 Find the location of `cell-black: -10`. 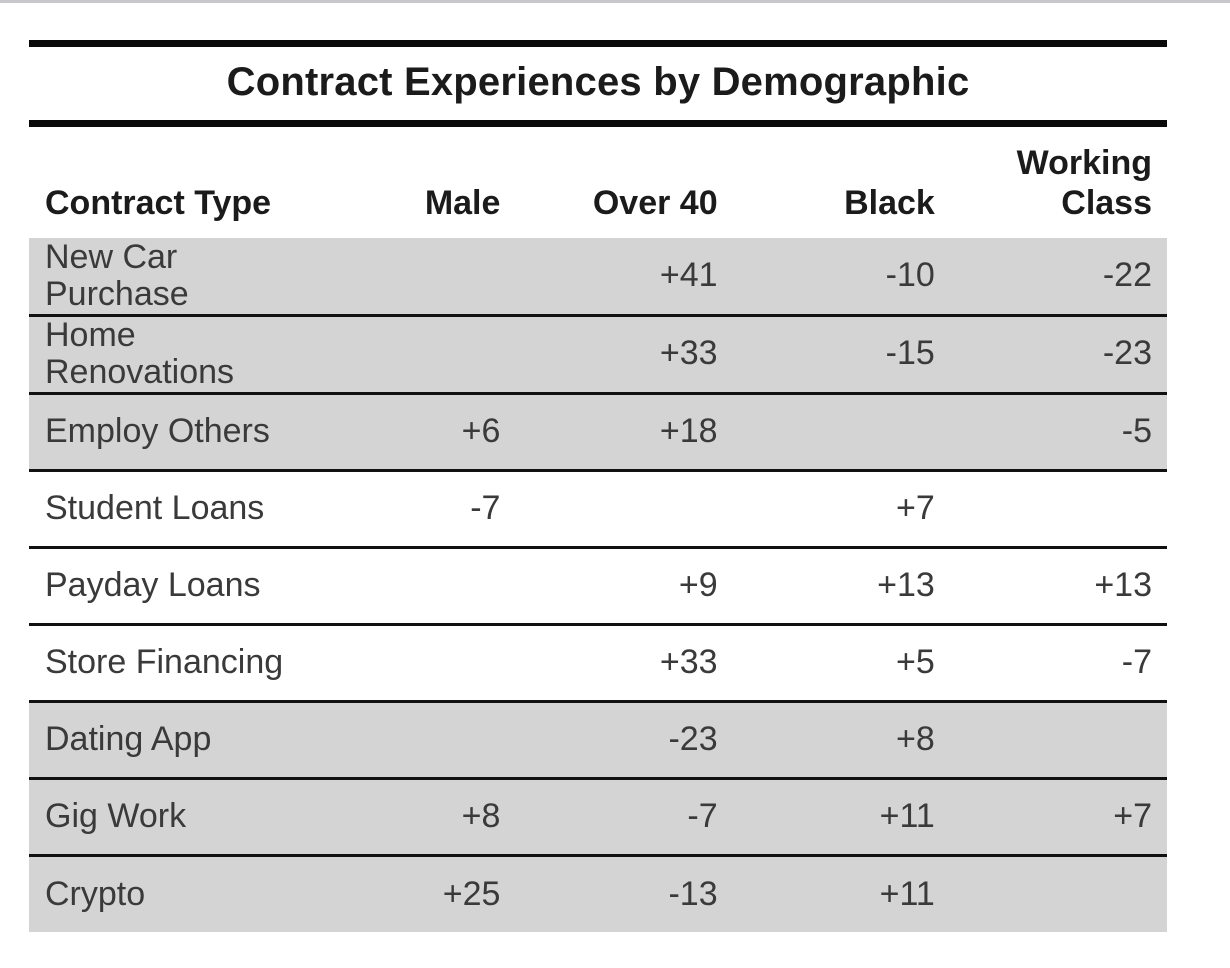

cell-black: -10 is located at coordinates (910, 275).